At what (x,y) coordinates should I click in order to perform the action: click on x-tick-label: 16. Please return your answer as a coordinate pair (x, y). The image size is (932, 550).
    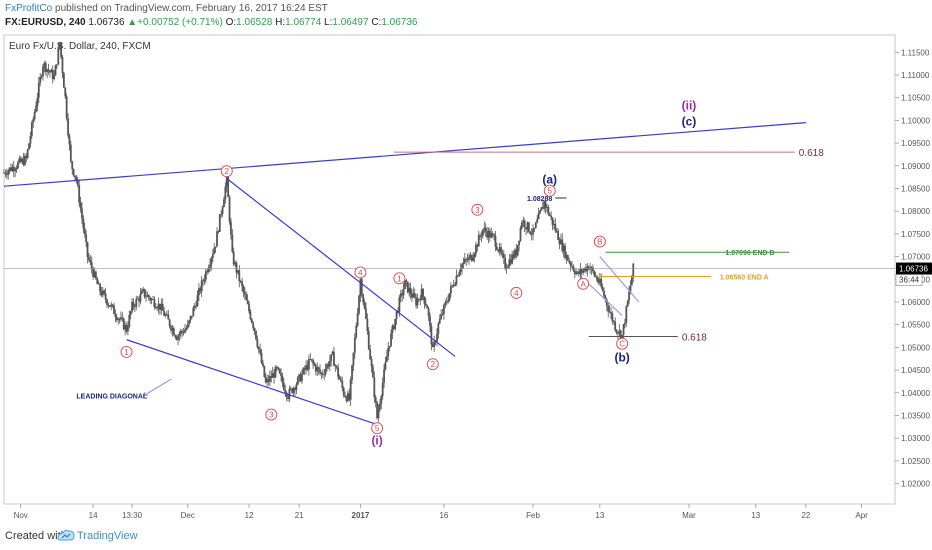
    Looking at the image, I should click on (443, 515).